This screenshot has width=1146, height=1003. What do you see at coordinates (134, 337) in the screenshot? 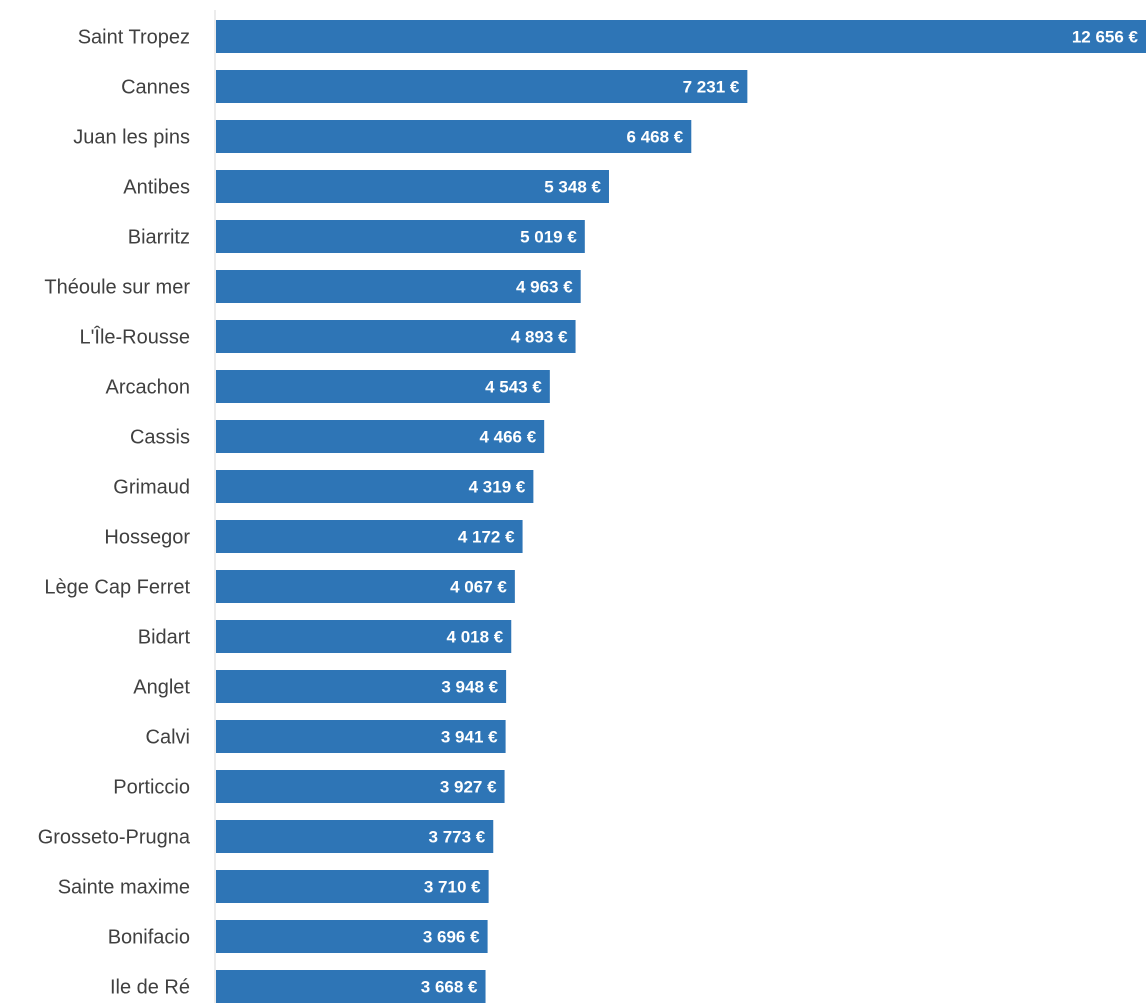
I see `category-label-7: L'Île-Rousse` at bounding box center [134, 337].